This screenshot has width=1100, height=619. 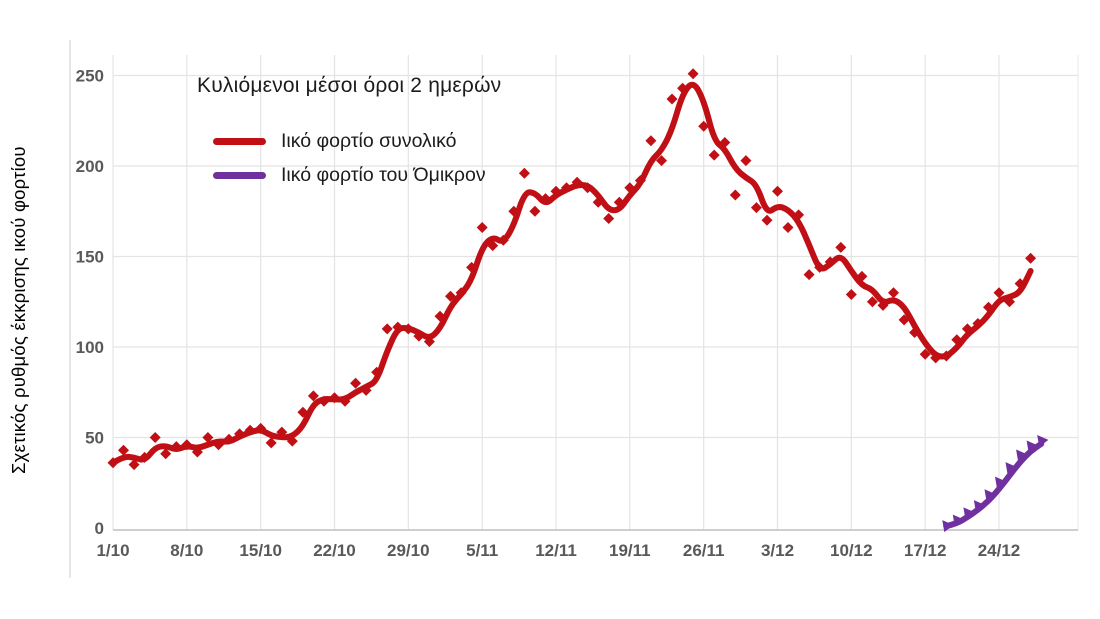 I want to click on x-tick-label: 8/10, so click(x=186, y=550).